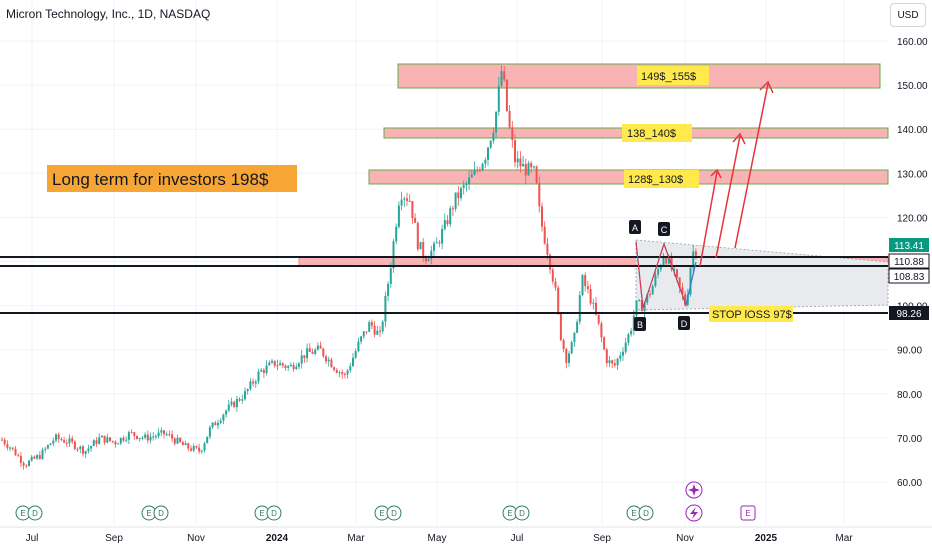  What do you see at coordinates (908, 15) in the screenshot?
I see `currency-button: USD` at bounding box center [908, 15].